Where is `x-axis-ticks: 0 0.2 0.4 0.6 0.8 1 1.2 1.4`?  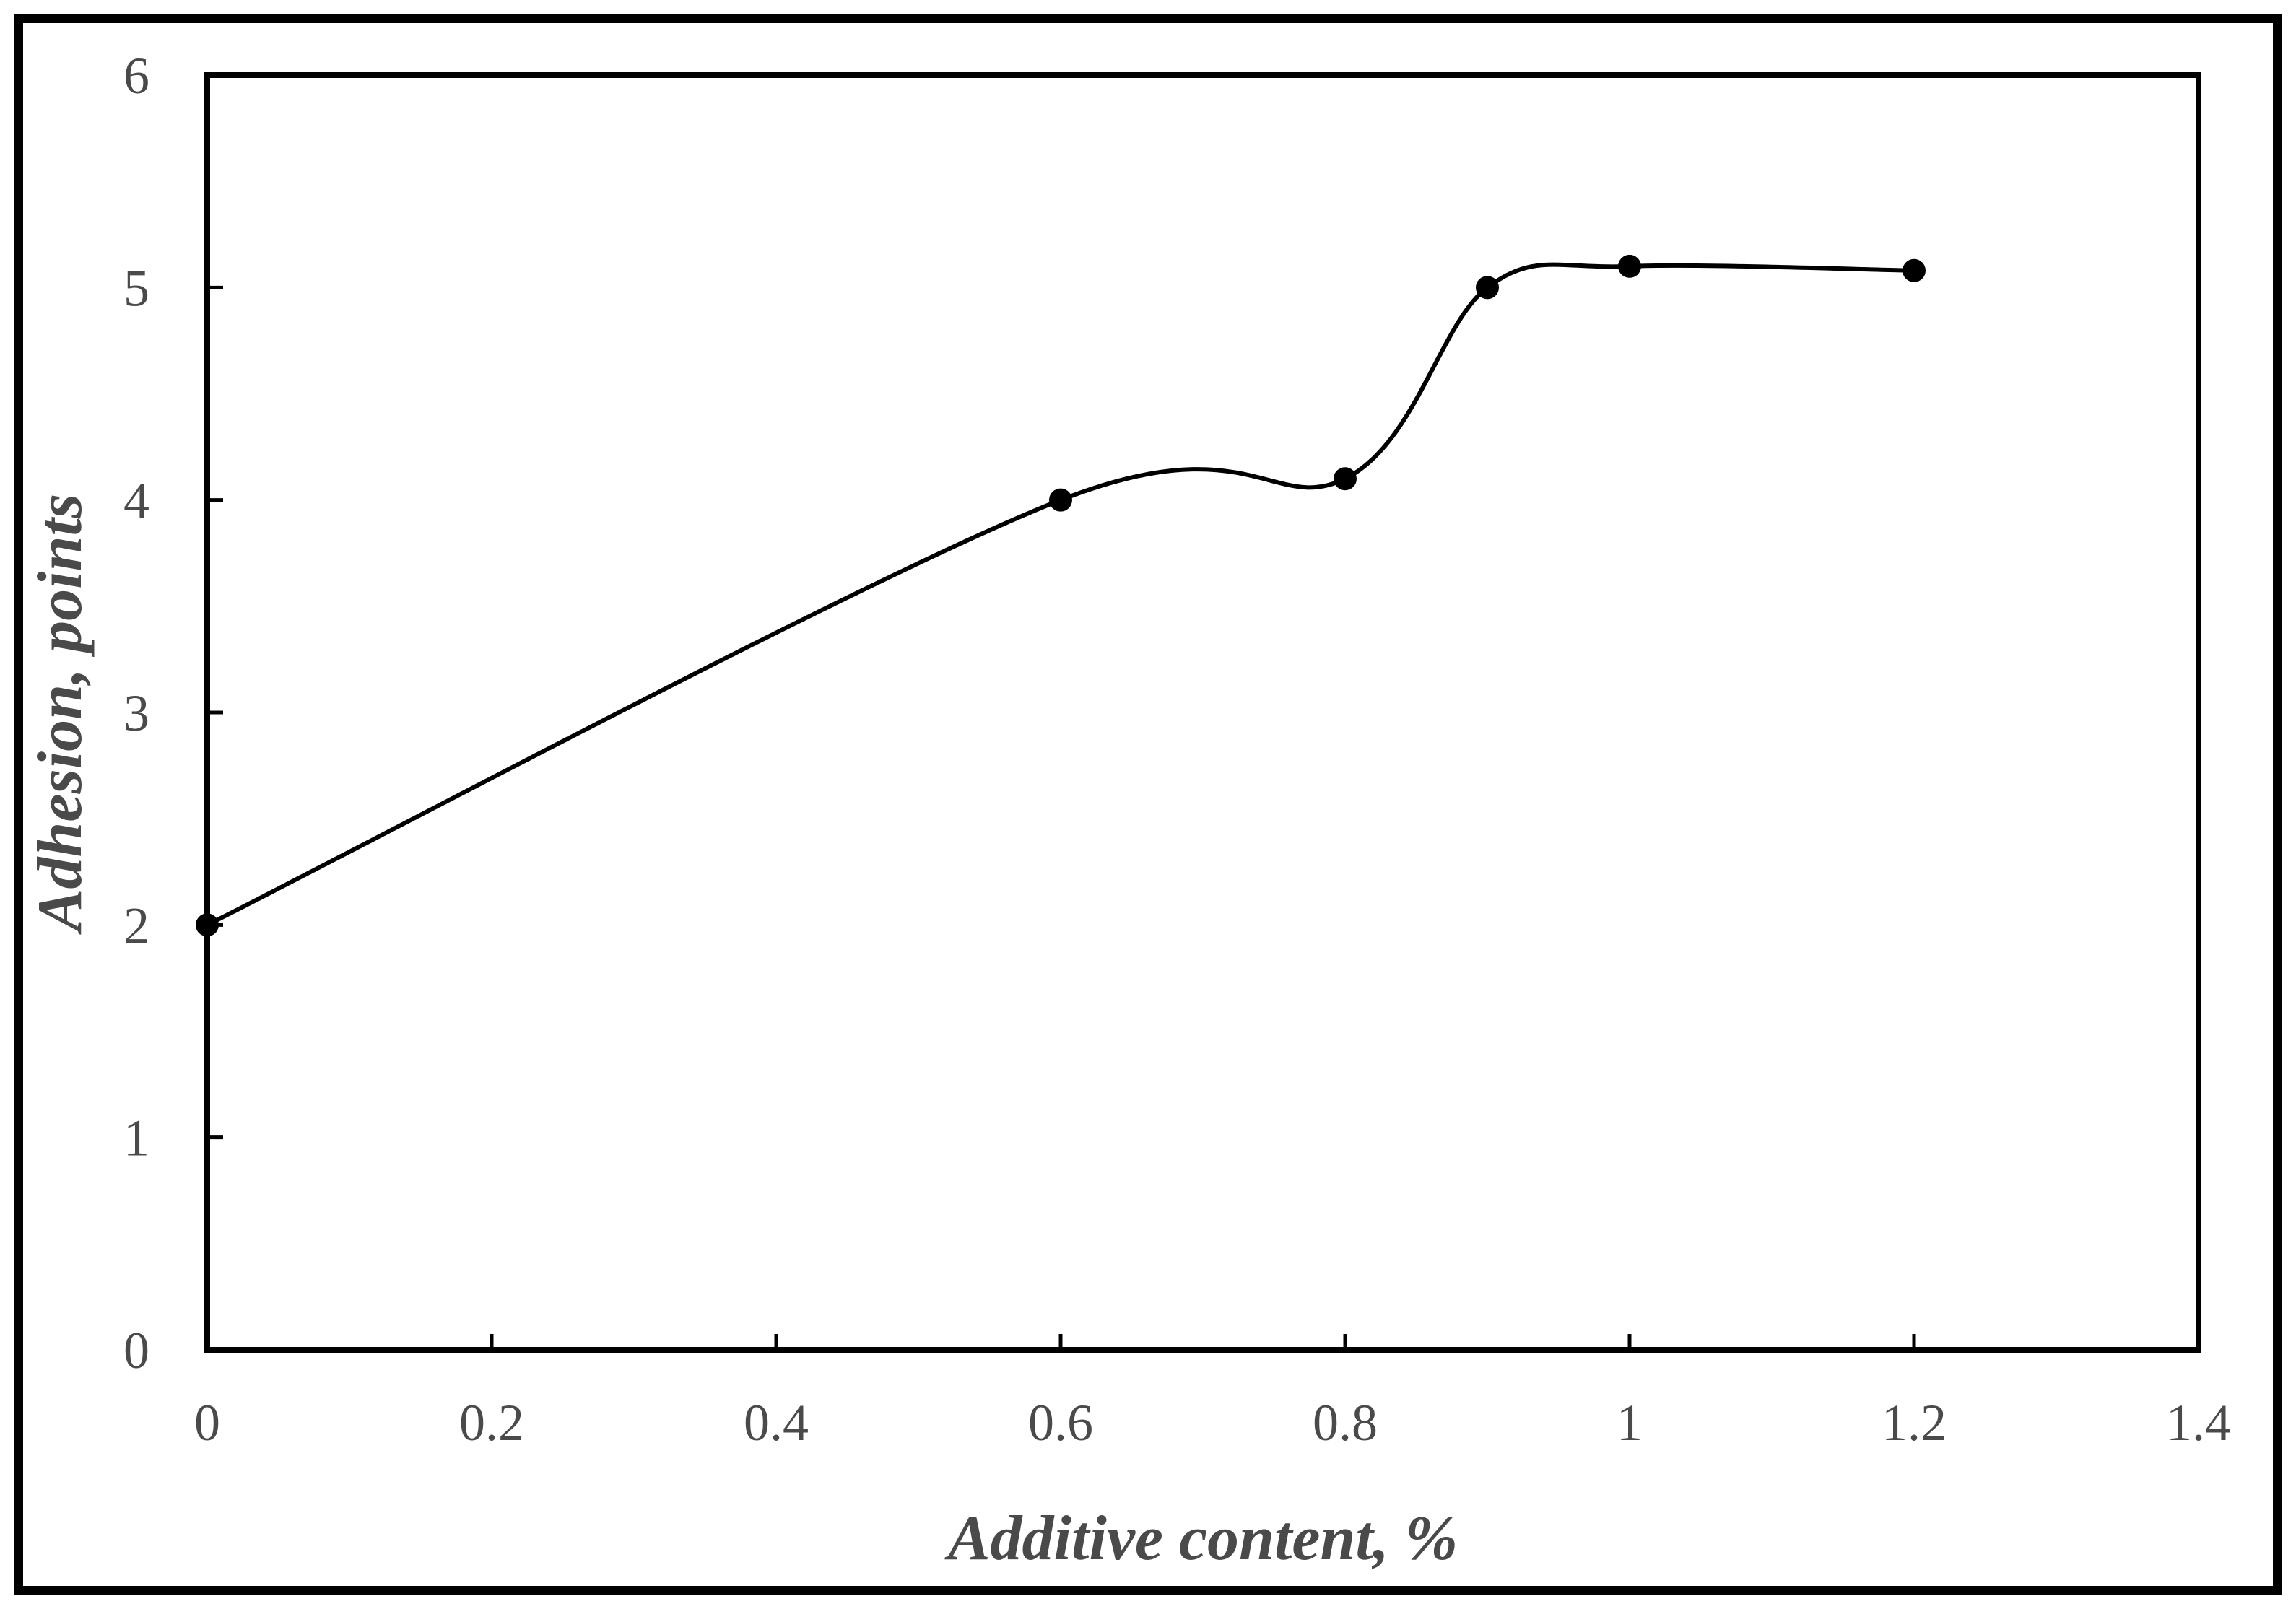 x-axis-ticks: 0 0.2 0.4 0.6 0.8 1 1.2 1.4 is located at coordinates (1212, 1393).